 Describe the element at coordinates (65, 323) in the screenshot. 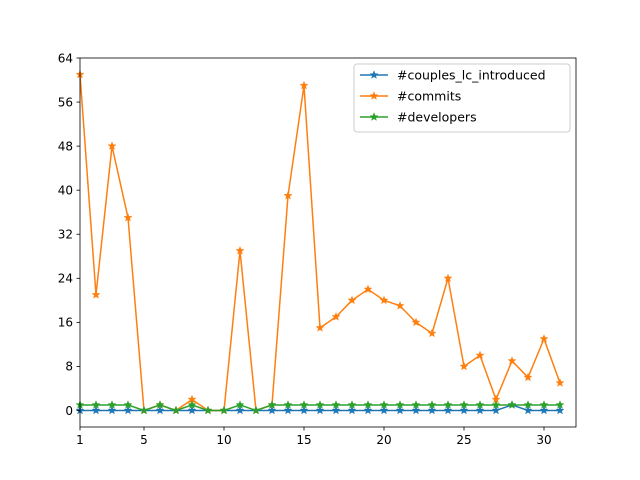

I see `y-tick-label: 16` at that location.